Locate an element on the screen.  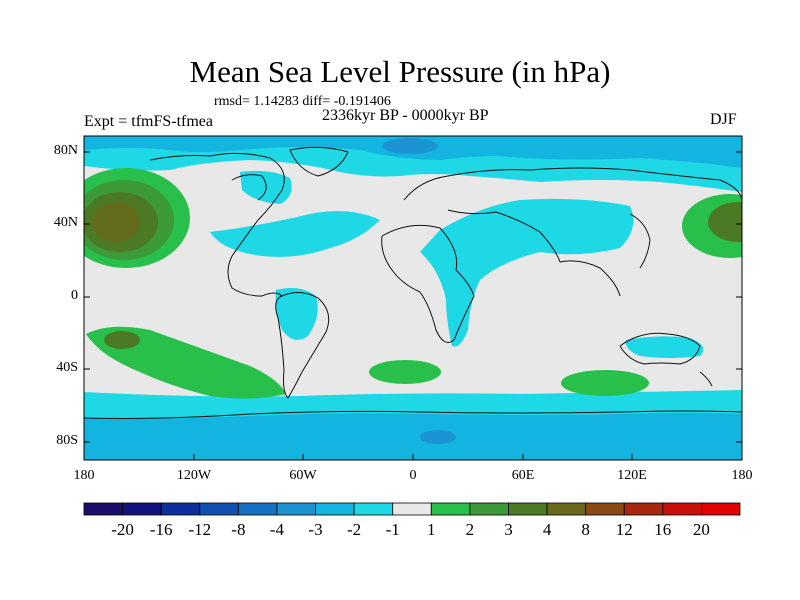
legend-label: 2 is located at coordinates (470, 529).